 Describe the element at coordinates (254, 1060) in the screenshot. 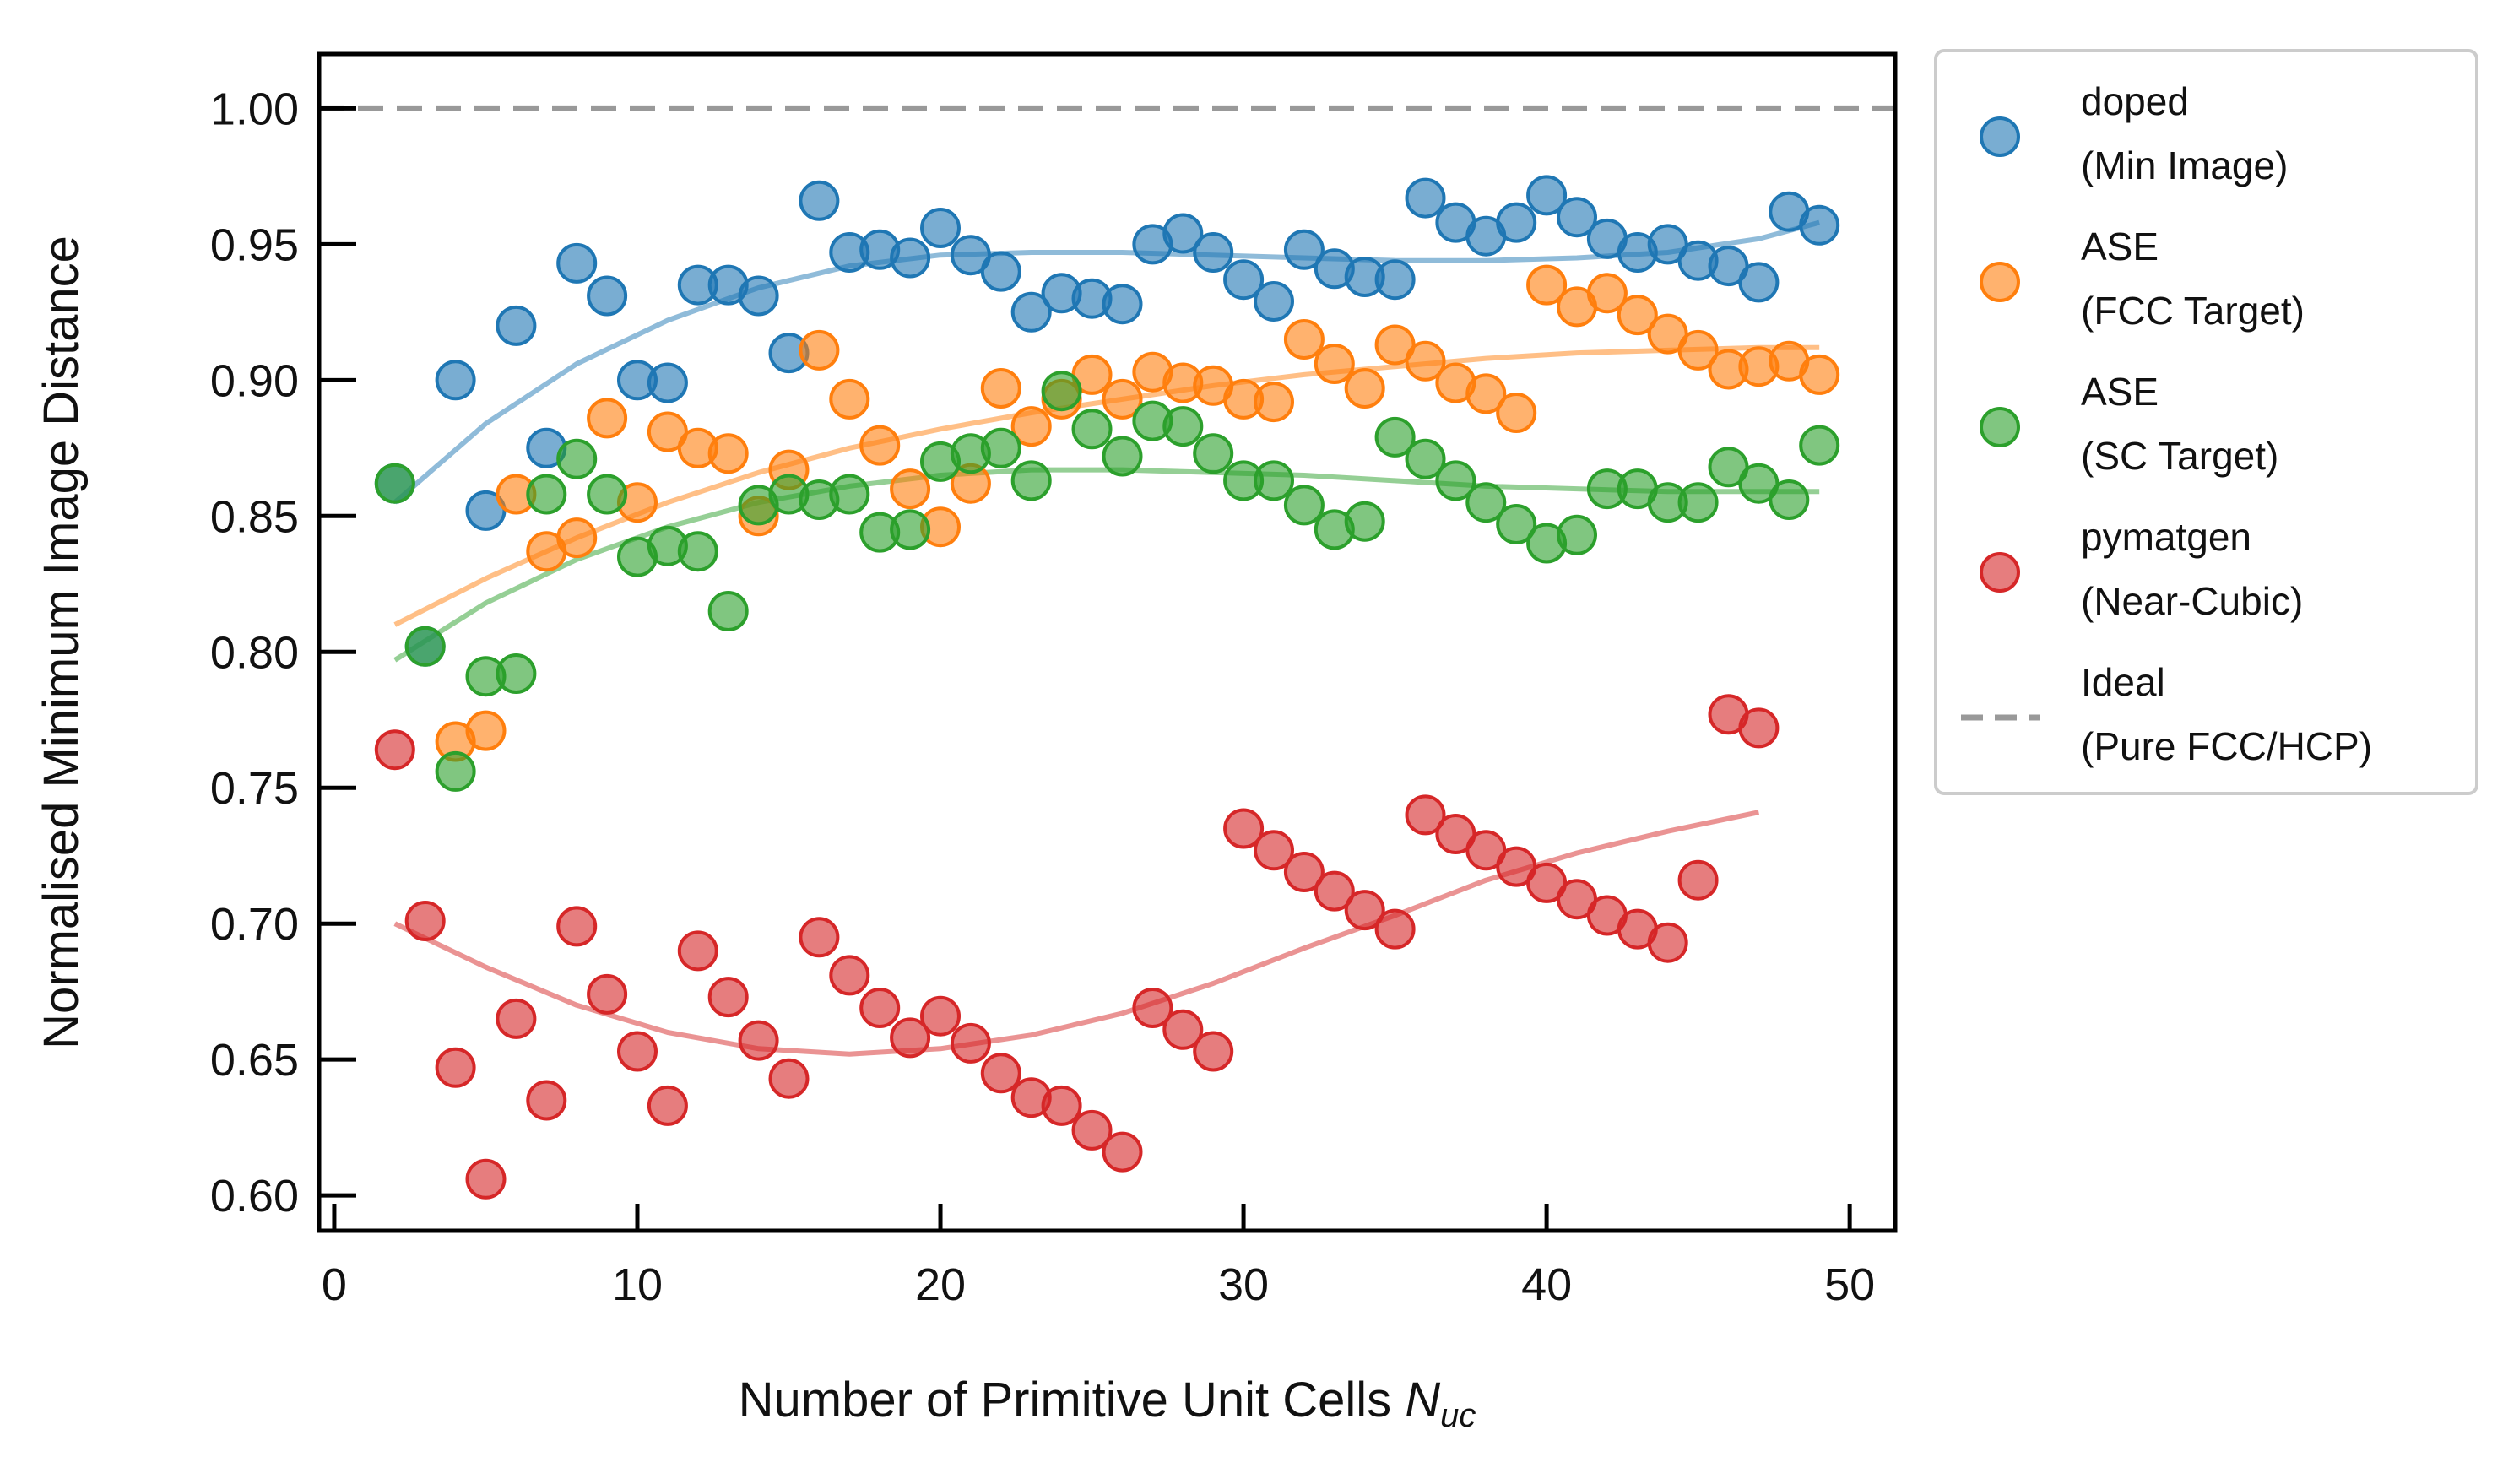

I see `y-tick-label: 0.65` at that location.